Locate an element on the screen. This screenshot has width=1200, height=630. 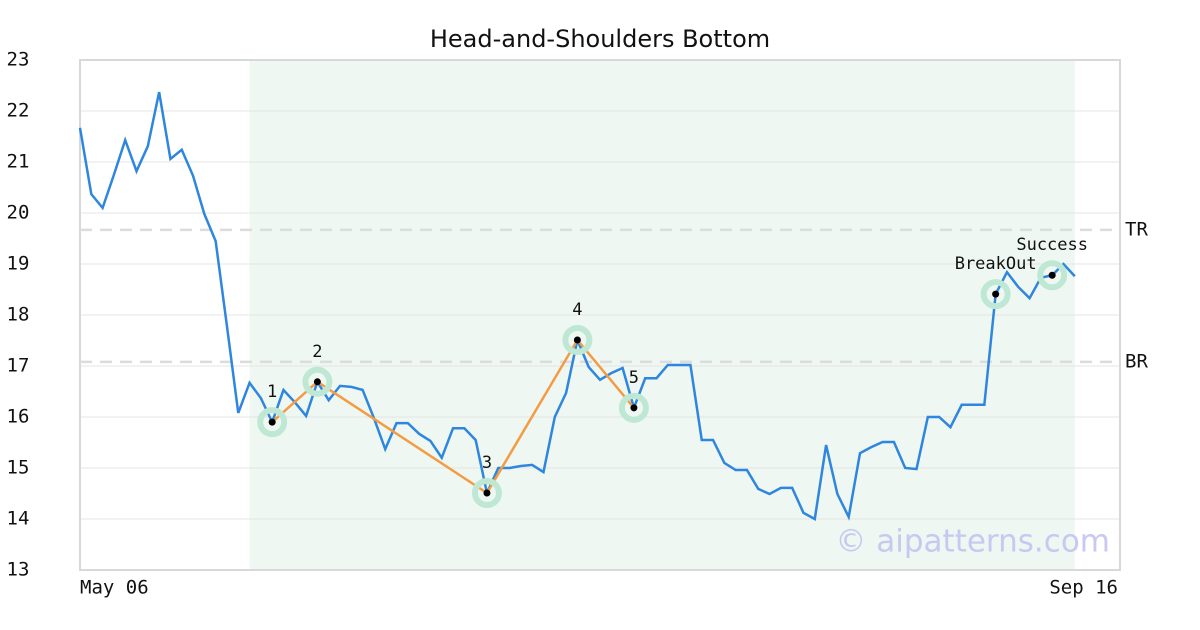
chart-title: Head-and-Shoulders Bottom is located at coordinates (600, 39).